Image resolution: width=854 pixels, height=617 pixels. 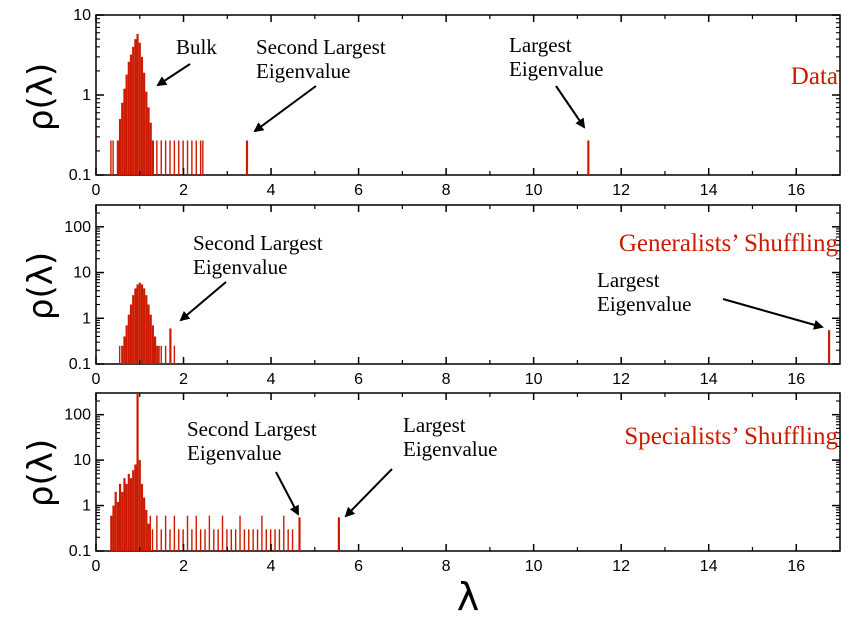 I want to click on y-tick-label: 100, so click(x=77, y=227).